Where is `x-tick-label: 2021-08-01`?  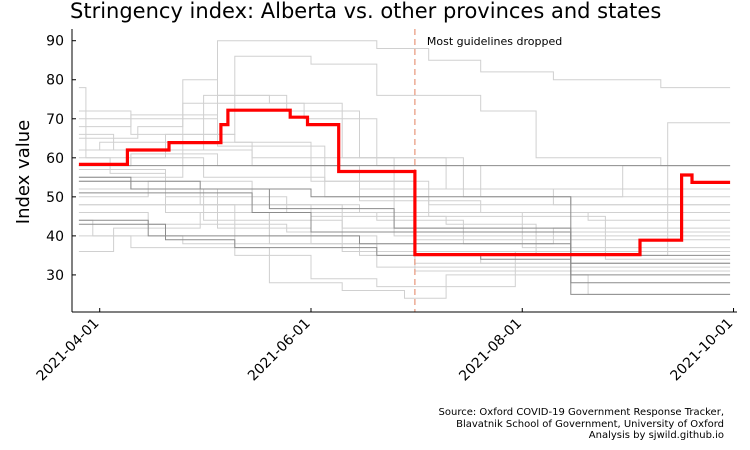
x-tick-label: 2021-08-01 is located at coordinates (490, 350).